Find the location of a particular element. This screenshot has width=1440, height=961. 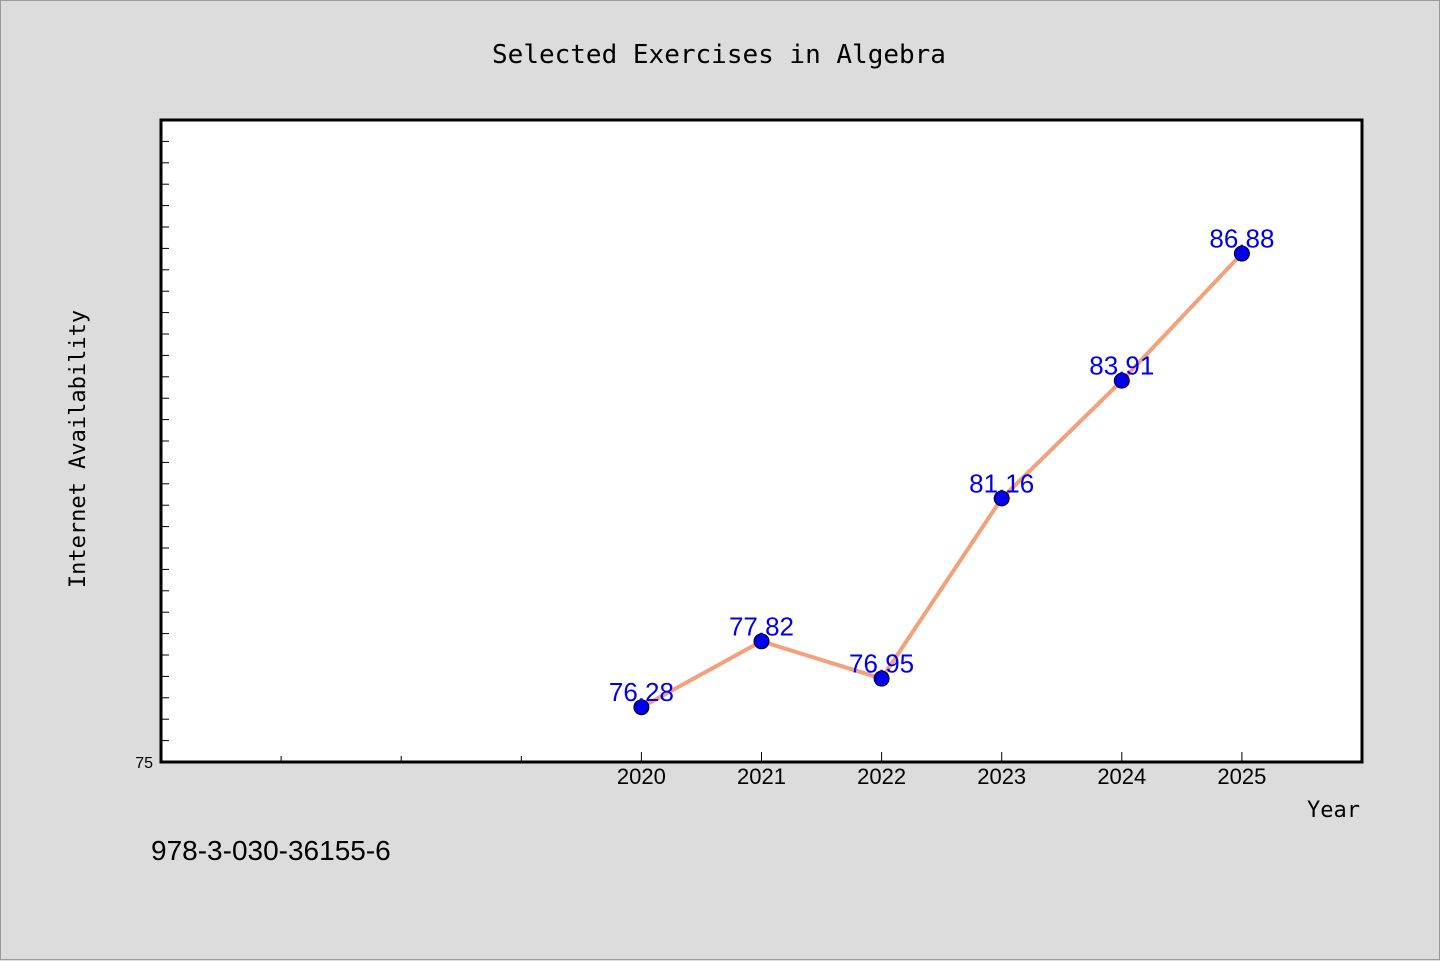

data-point-2020 is located at coordinates (641, 707).